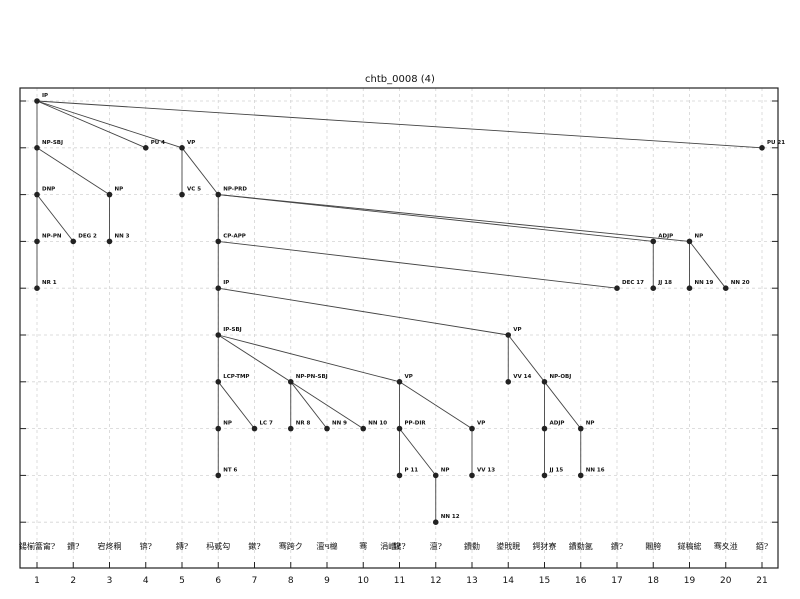  I want to click on leaf-word: 涓嶆?, so click(390, 546).